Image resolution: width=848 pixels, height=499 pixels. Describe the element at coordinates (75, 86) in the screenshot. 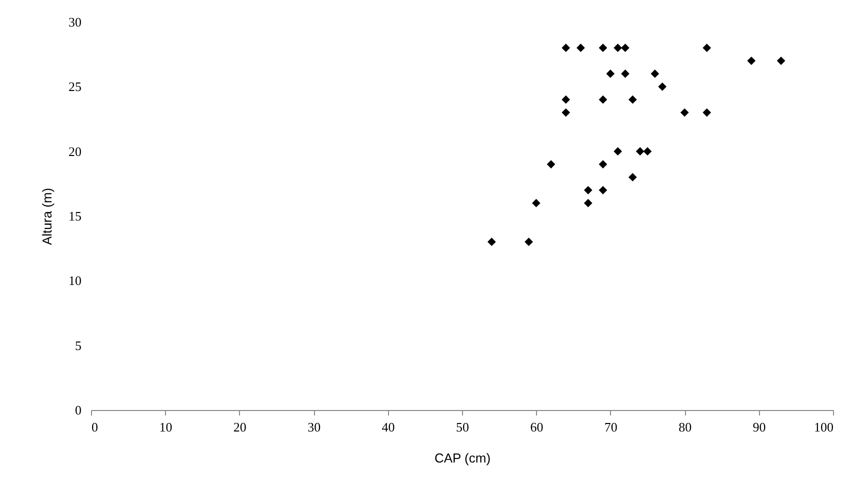

I see `y-tick-label: 25` at that location.